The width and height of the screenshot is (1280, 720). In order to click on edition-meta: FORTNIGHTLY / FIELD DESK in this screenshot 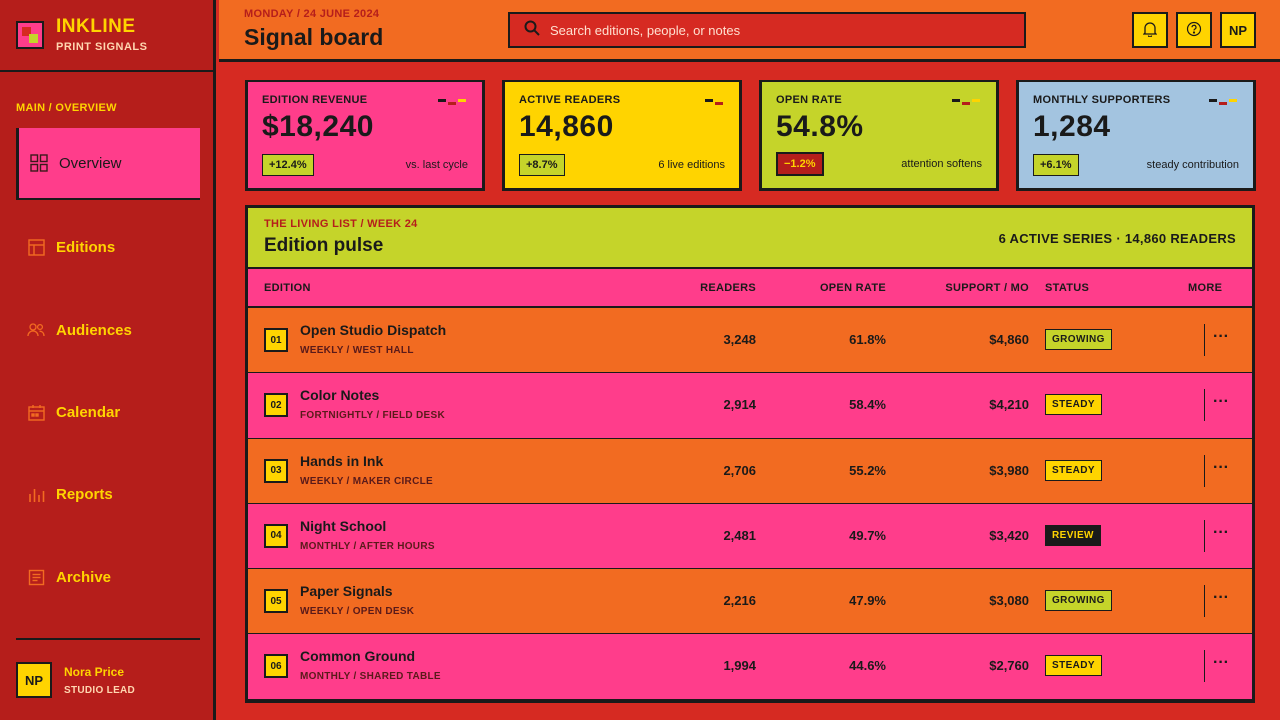, I will do `click(372, 416)`.